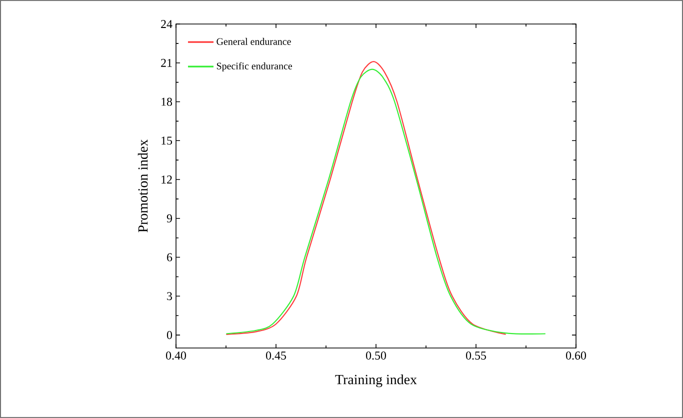 The width and height of the screenshot is (683, 418). I want to click on y-tick-label: 18, so click(167, 102).